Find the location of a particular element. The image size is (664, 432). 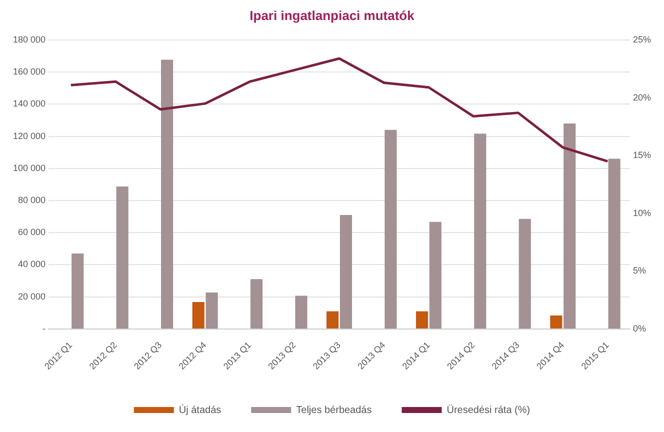

legend-label: Üresedési ráta (%) is located at coordinates (488, 410).